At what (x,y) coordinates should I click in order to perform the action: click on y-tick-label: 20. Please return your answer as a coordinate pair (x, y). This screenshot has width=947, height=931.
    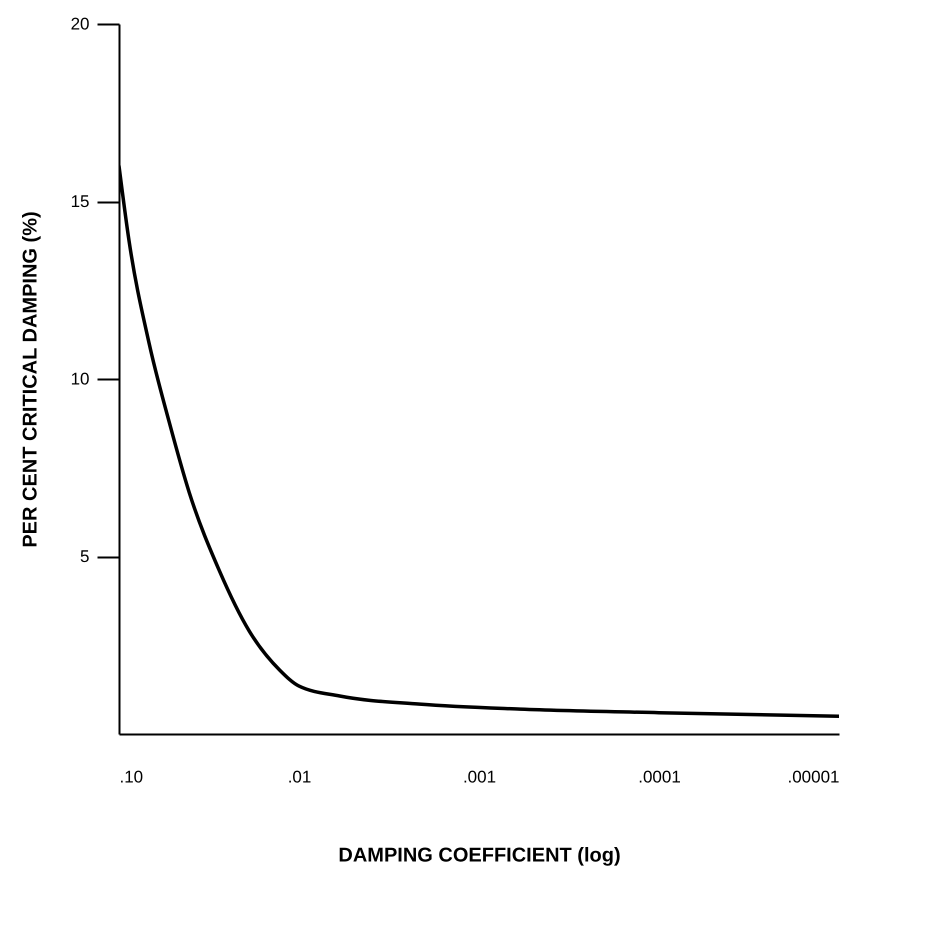
    Looking at the image, I should click on (80, 24).